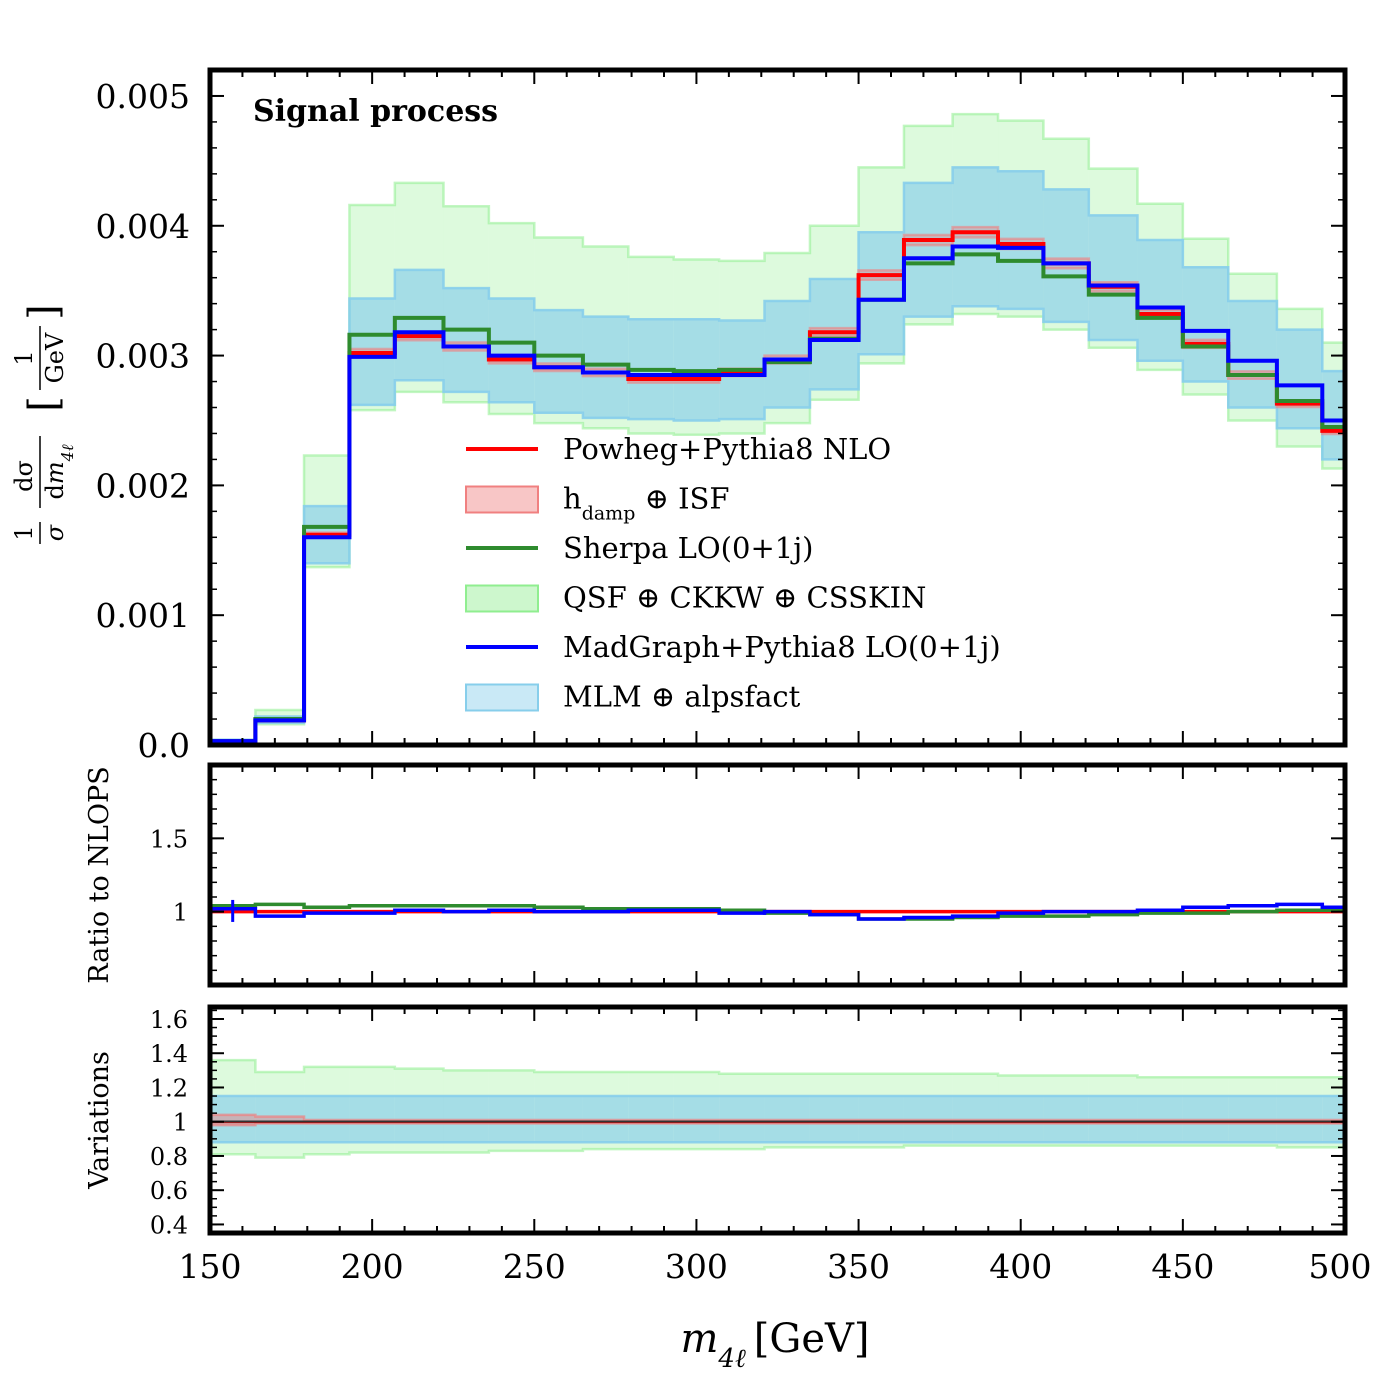 This screenshot has width=1400, height=1400. Describe the element at coordinates (143, 226) in the screenshot. I see `main-y-tick-label: 0.004` at that location.